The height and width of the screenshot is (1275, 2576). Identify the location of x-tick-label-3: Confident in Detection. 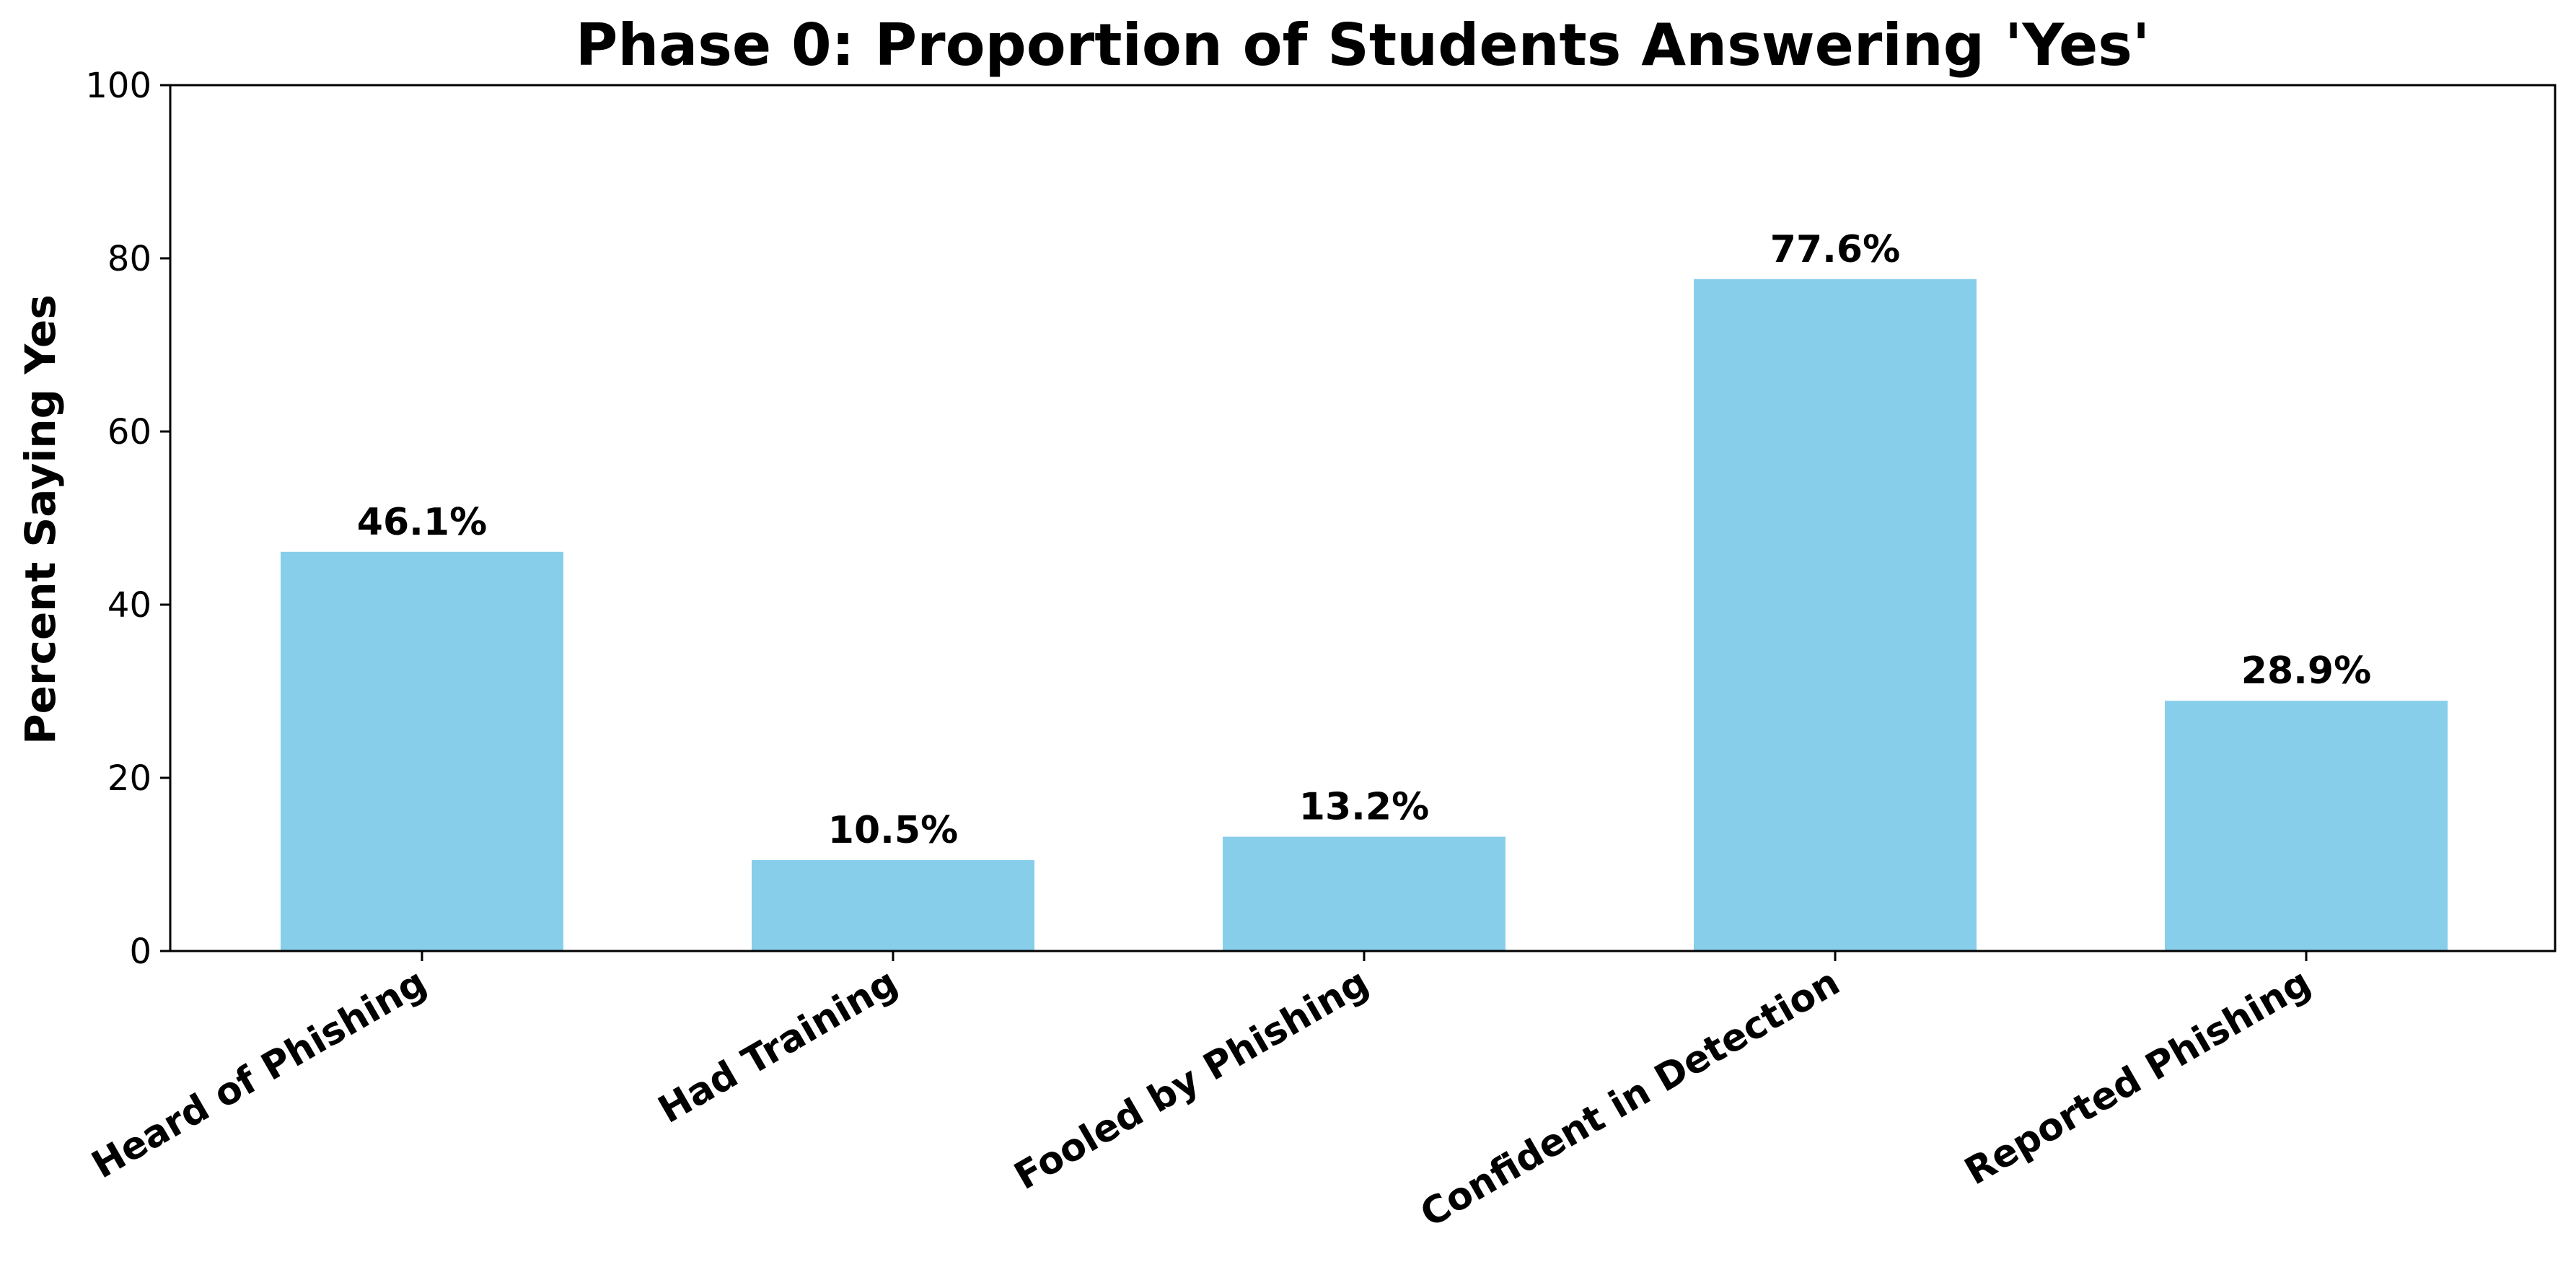
(1630, 1098).